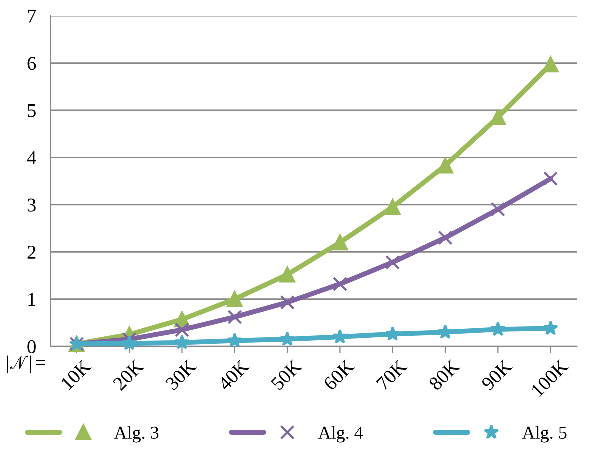  What do you see at coordinates (181, 375) in the screenshot?
I see `x-tick-label: 30K` at bounding box center [181, 375].